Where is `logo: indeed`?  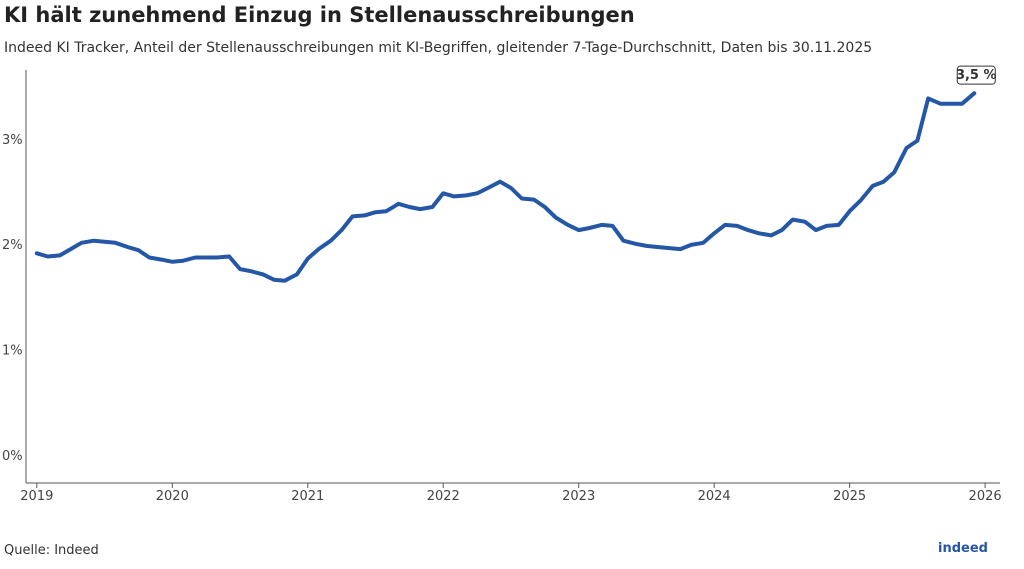 logo: indeed is located at coordinates (963, 548).